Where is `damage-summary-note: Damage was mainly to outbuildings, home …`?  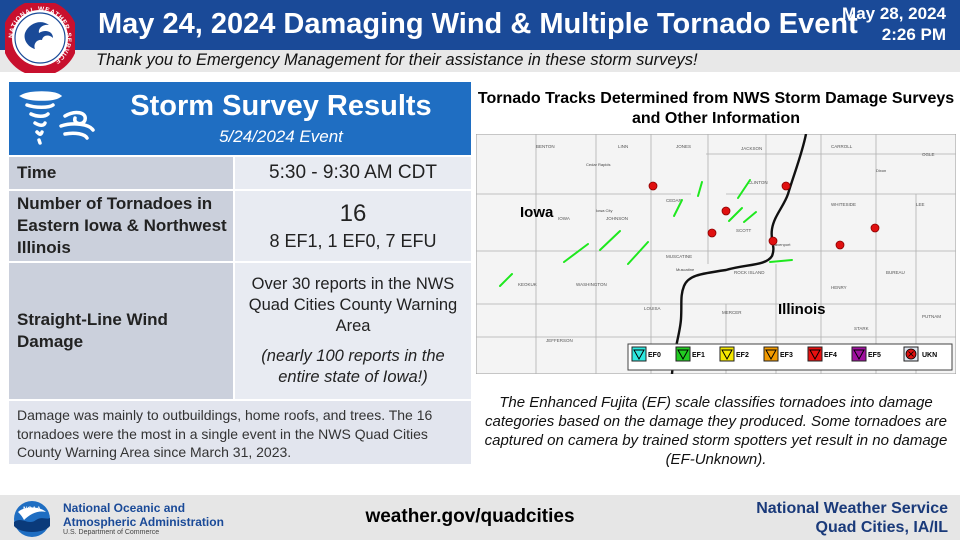
damage-summary-note: Damage was mainly to outbuildings, home … is located at coordinates (240, 432).